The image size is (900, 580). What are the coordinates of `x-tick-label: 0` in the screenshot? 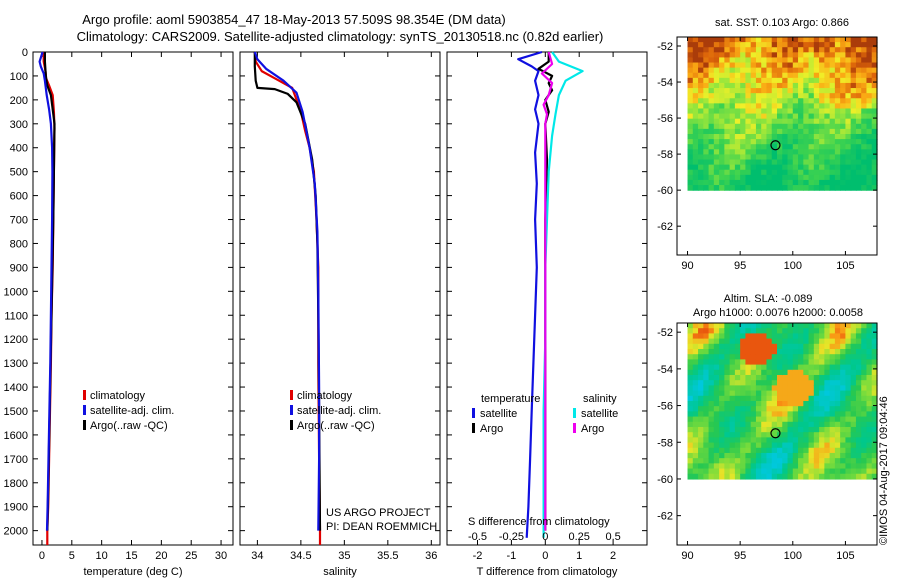 It's located at (545, 556).